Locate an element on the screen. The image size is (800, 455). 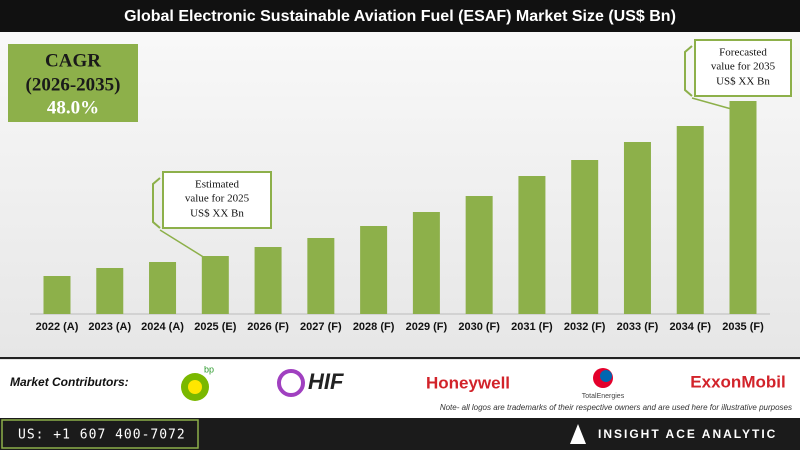
callout-text: value for 2035 is located at coordinates (743, 67).